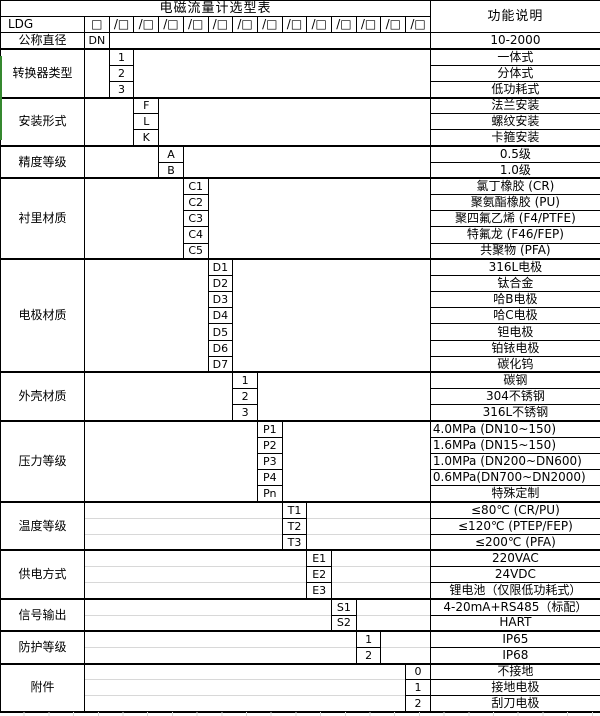  What do you see at coordinates (514, 397) in the screenshot?
I see `description-cell: 304不锈钢` at bounding box center [514, 397].